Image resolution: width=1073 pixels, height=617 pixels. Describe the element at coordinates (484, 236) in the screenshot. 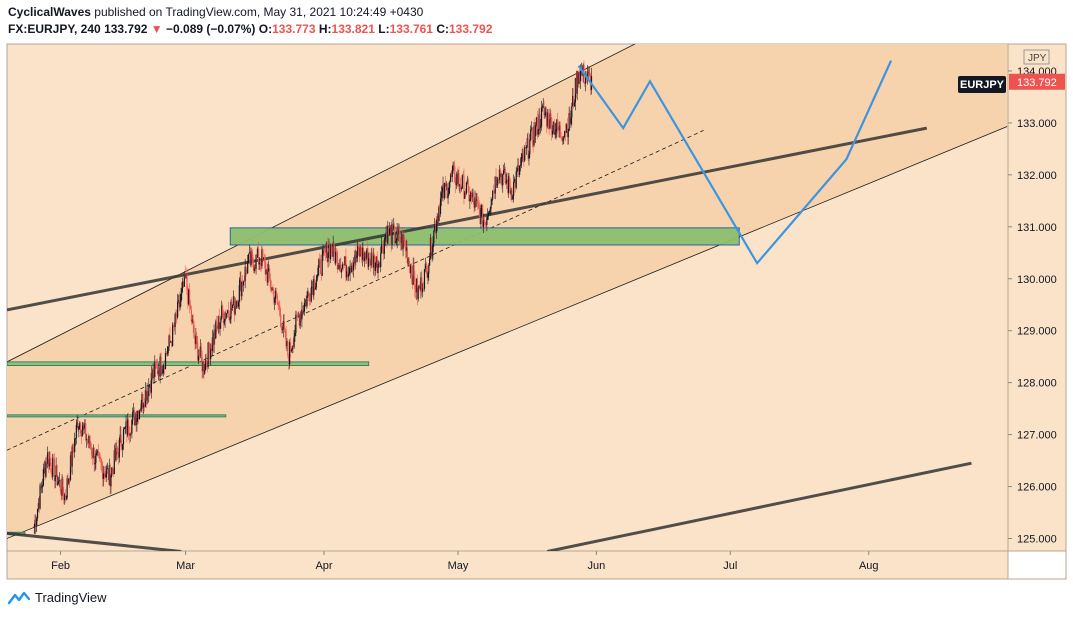

I see `support-zone` at that location.